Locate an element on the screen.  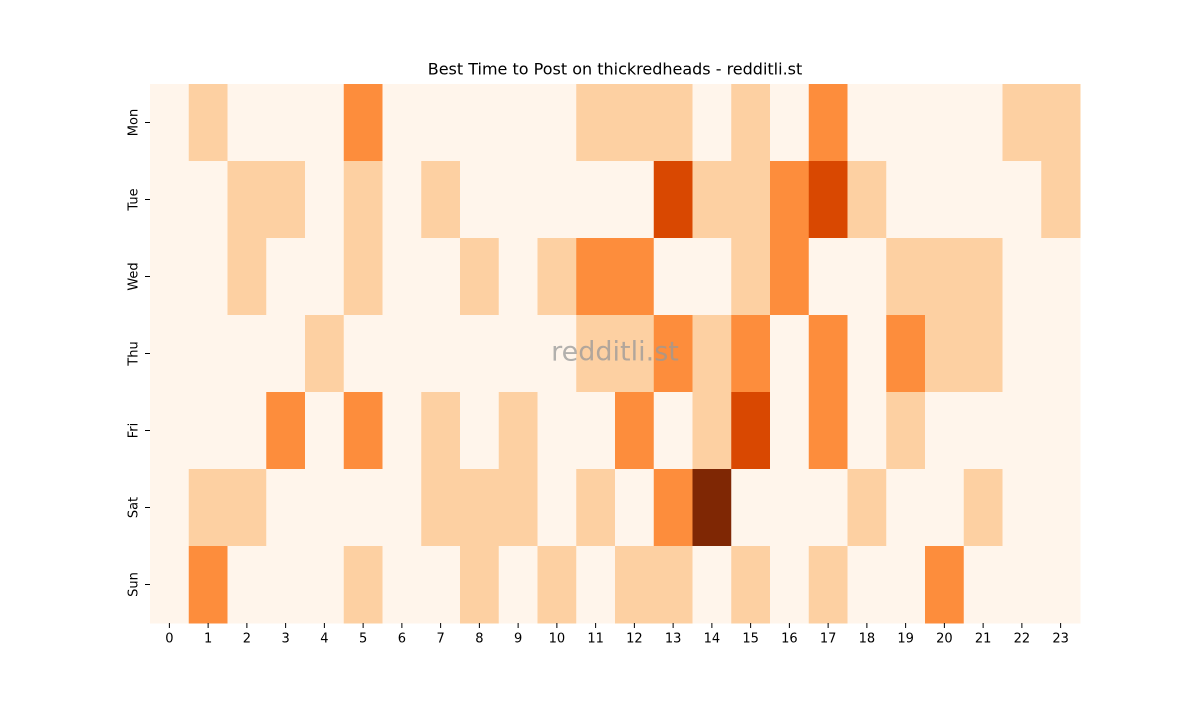
x-tick-label: 5 is located at coordinates (363, 639).